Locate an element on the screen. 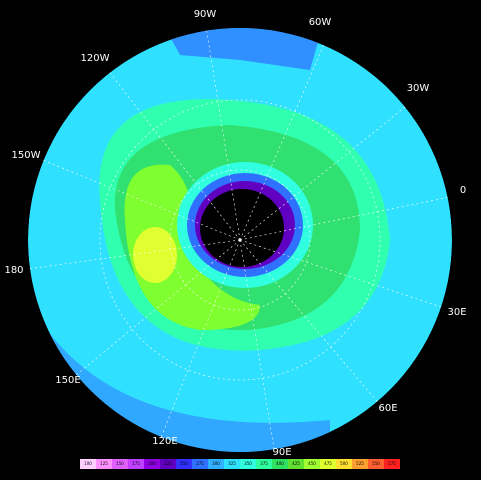 The height and width of the screenshot is (480, 481). longitude-label: 150W is located at coordinates (26, 155).